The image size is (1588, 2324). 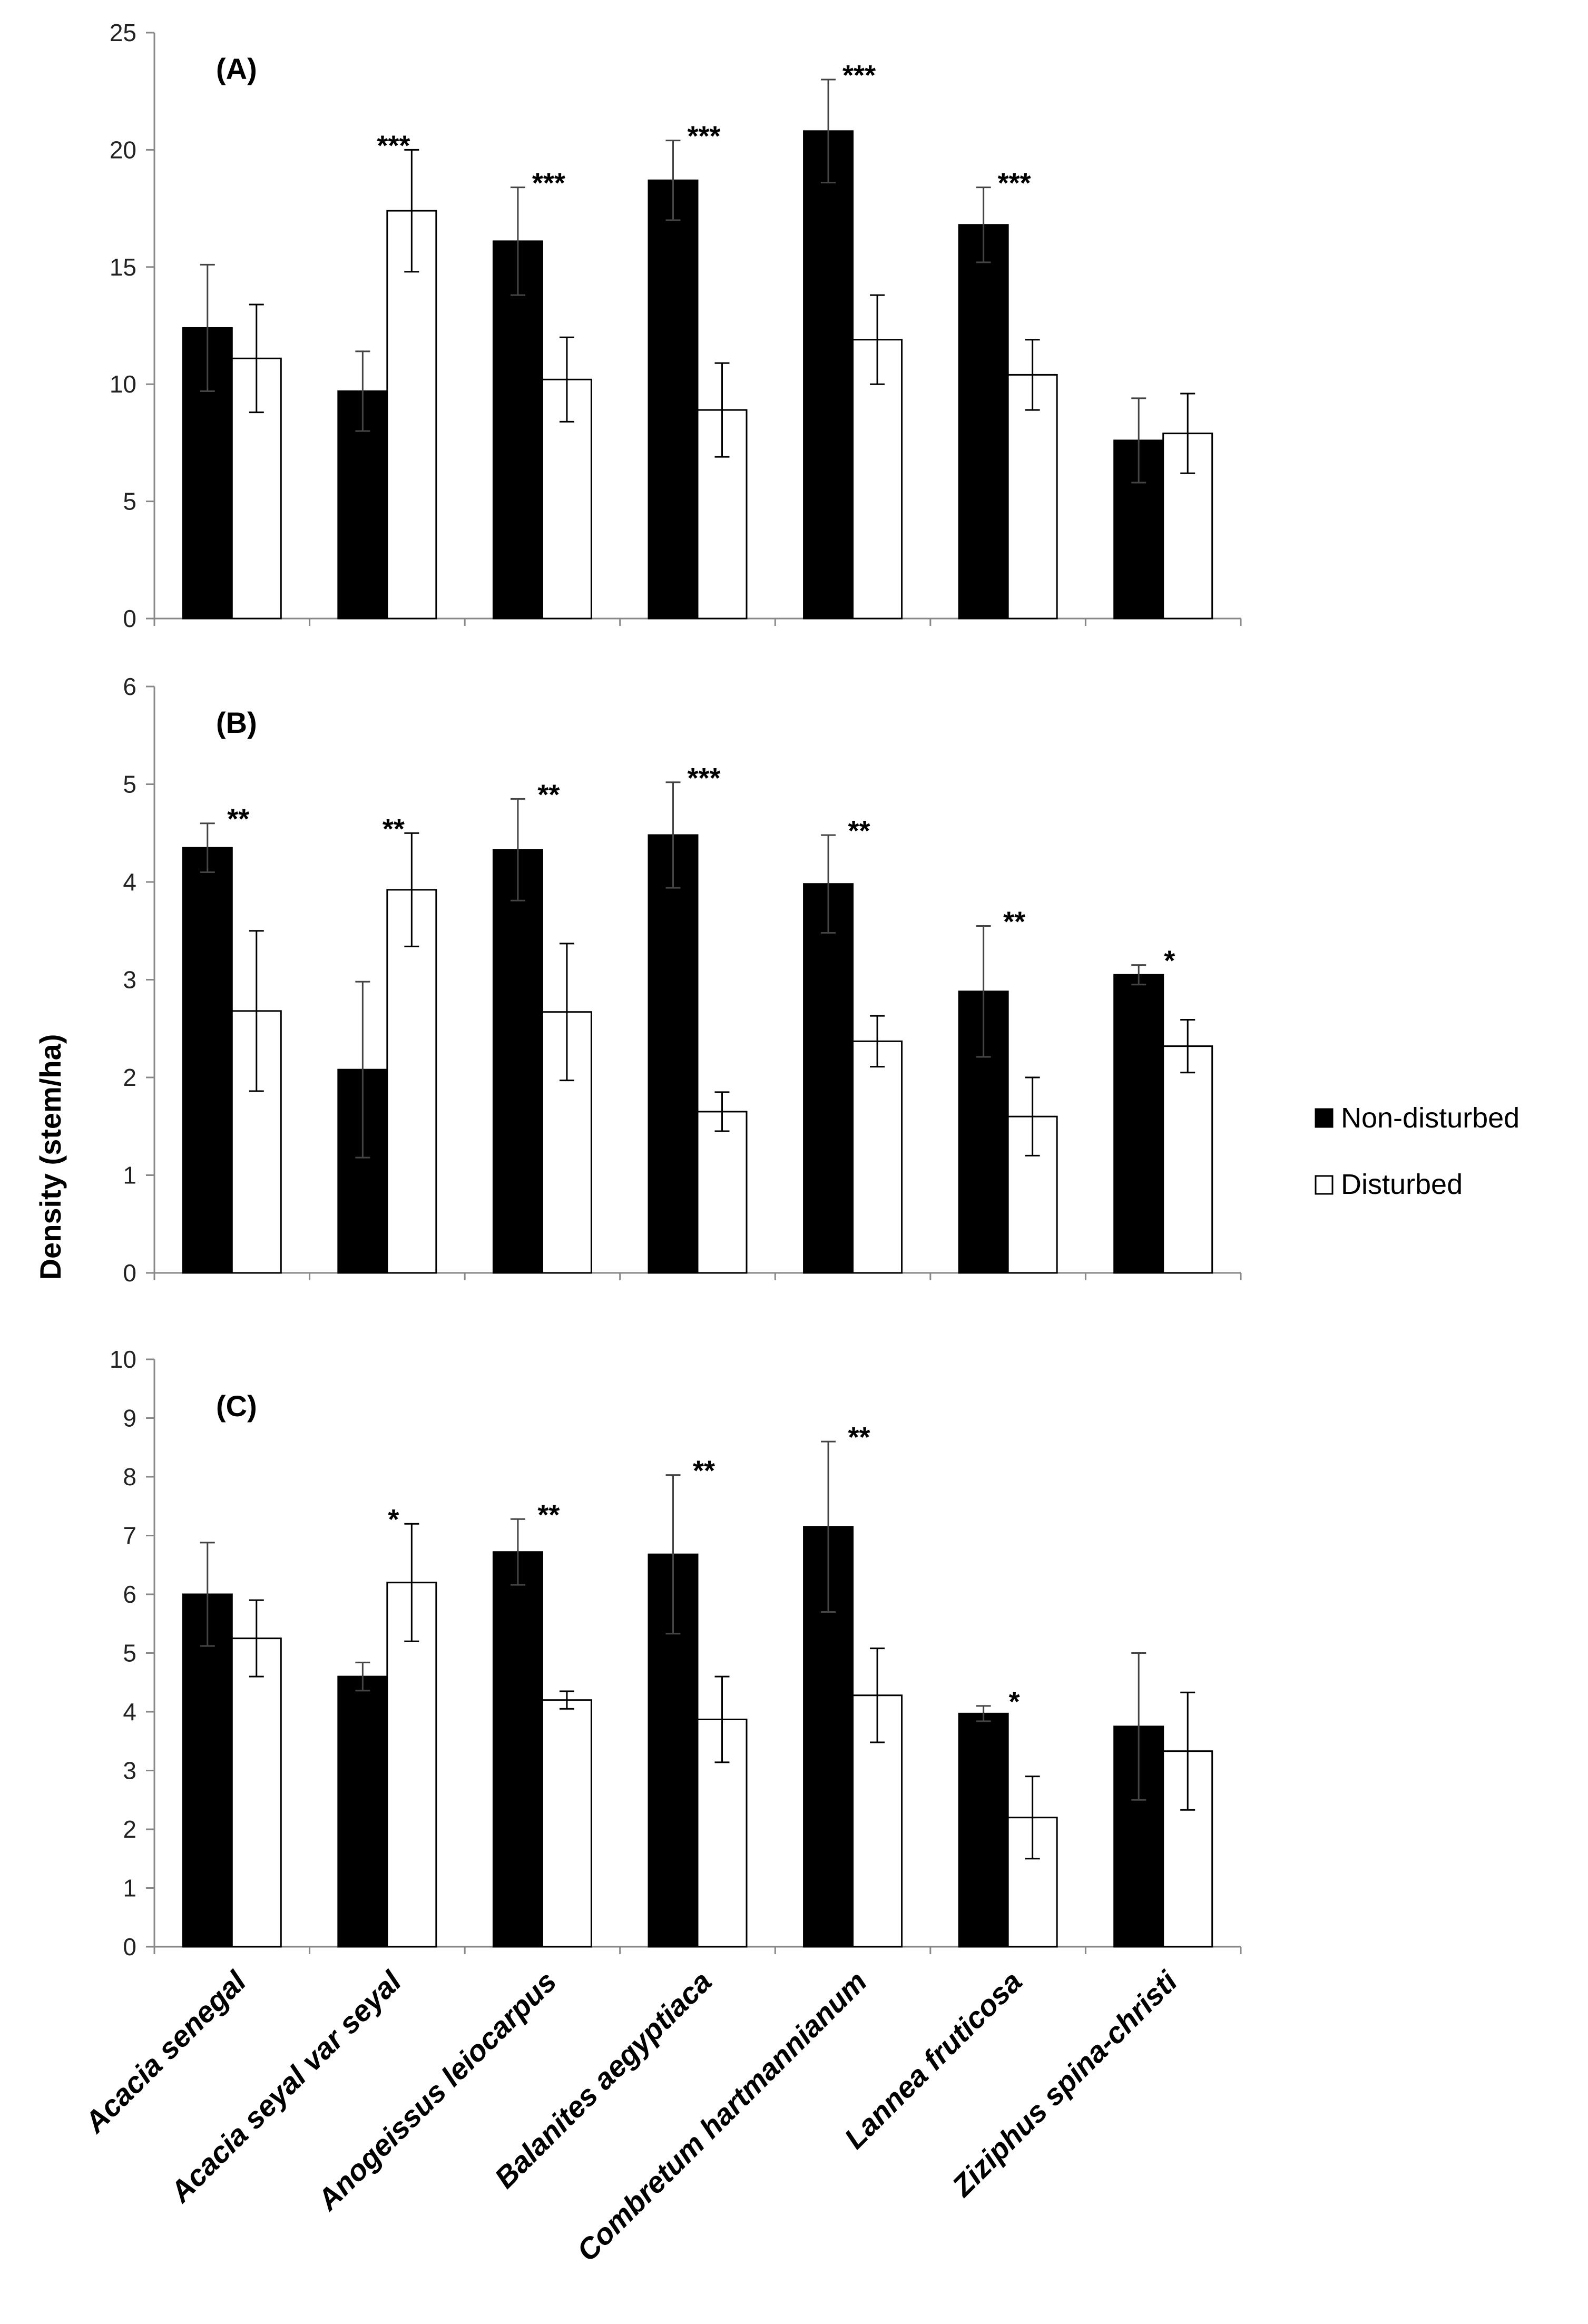 I want to click on y-tick-label: 15, so click(x=123, y=267).